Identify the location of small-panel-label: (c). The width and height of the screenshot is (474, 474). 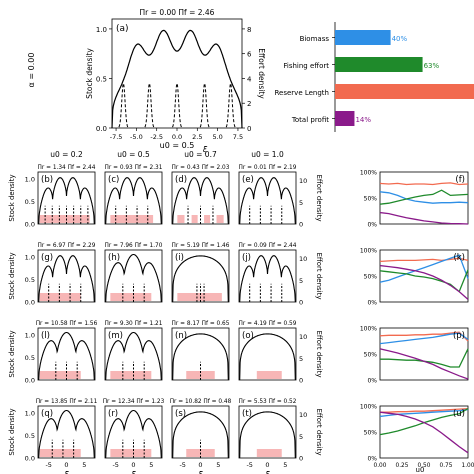
(113, 180).